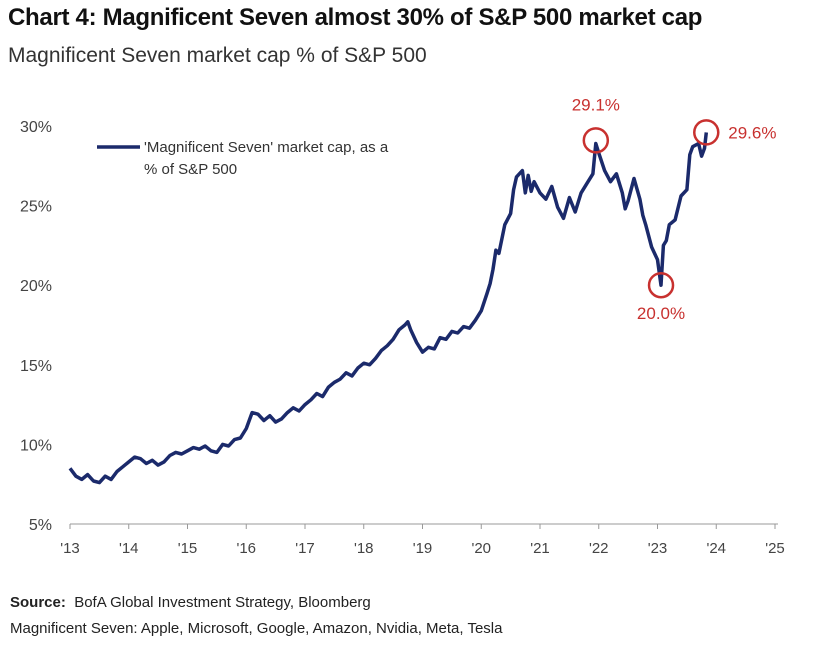 The height and width of the screenshot is (646, 828). What do you see at coordinates (36, 207) in the screenshot?
I see `y-tick-label: 25%` at bounding box center [36, 207].